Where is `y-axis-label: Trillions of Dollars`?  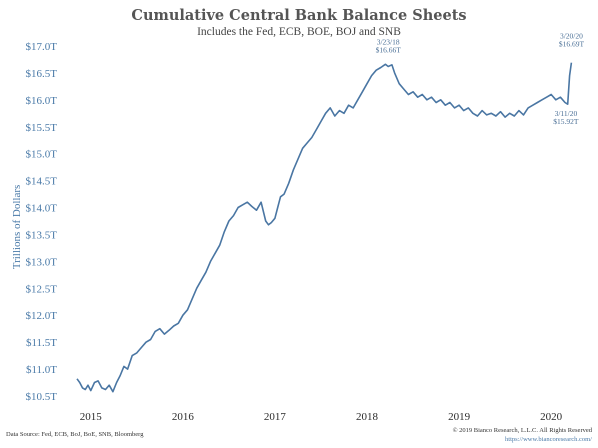
y-axis-label: Trillions of Dollars is located at coordinates (17, 227).